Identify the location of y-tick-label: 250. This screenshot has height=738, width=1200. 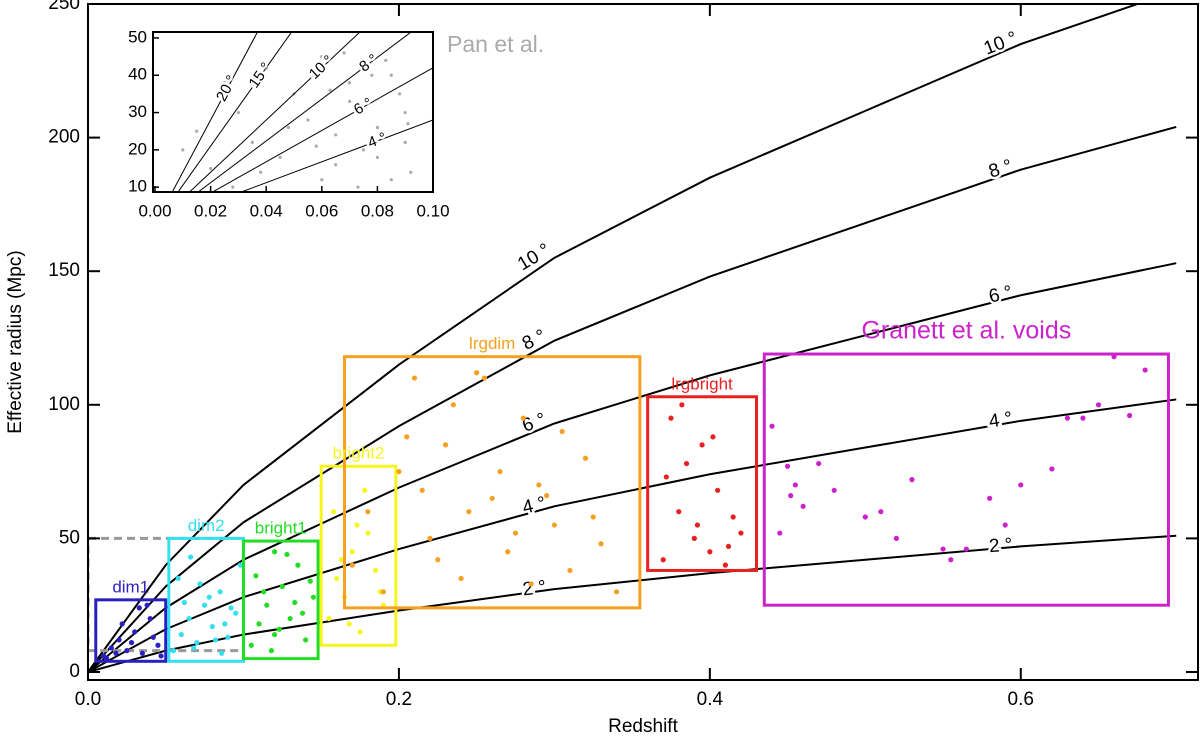
(64, 7).